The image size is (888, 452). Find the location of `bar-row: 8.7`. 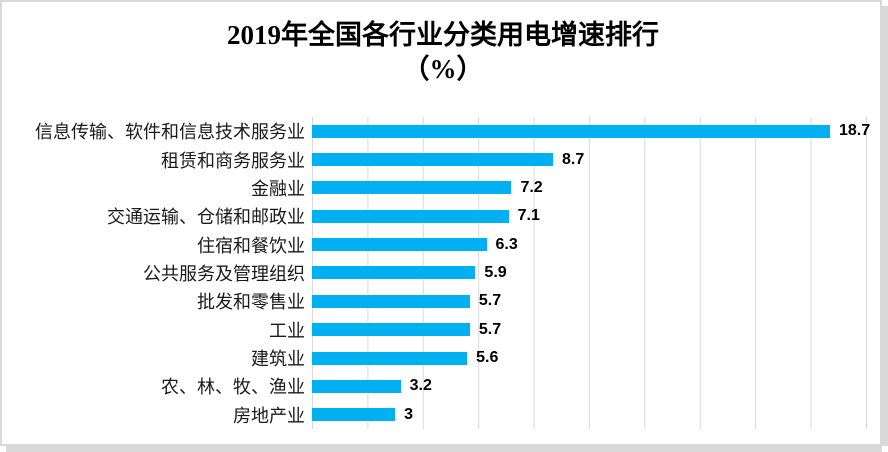

bar-row: 8.7 is located at coordinates (589, 159).